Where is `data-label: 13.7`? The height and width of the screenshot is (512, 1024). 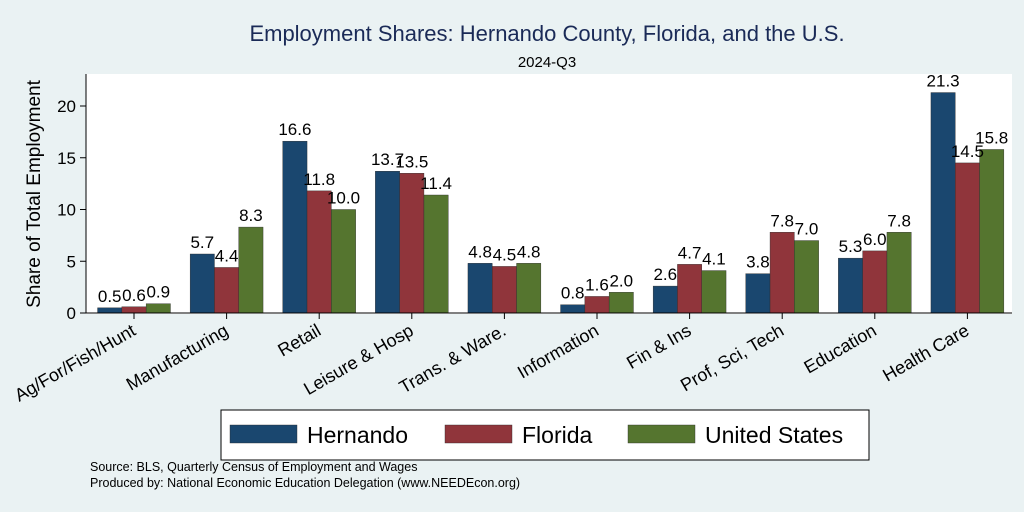
data-label: 13.7 is located at coordinates (387, 159).